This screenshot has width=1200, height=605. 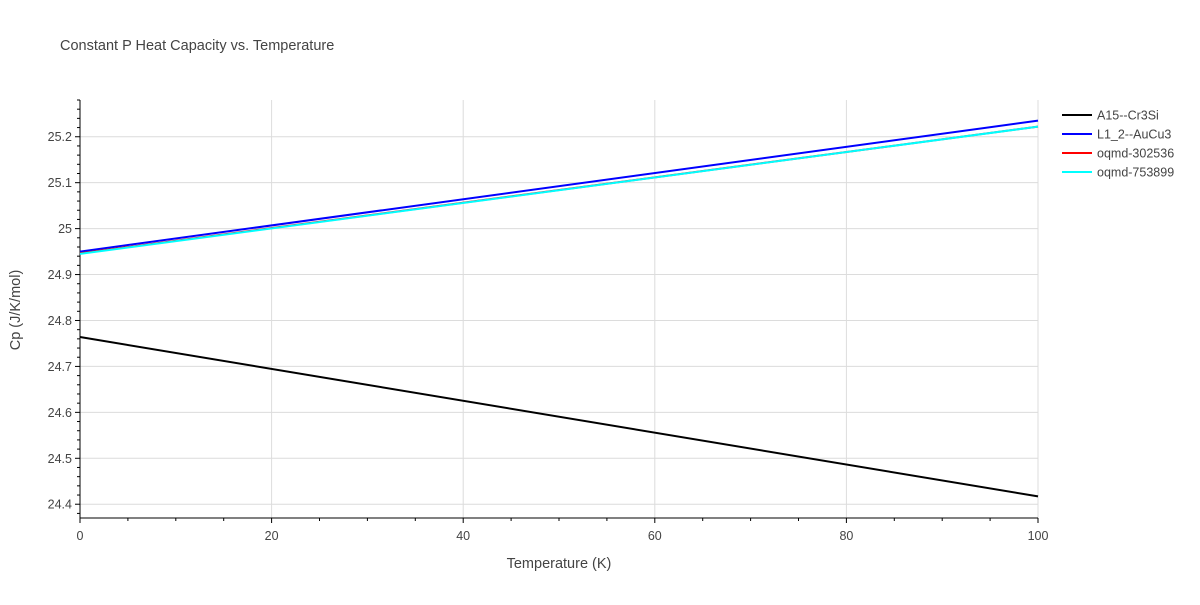 What do you see at coordinates (655, 536) in the screenshot?
I see `x-tick-label: 60` at bounding box center [655, 536].